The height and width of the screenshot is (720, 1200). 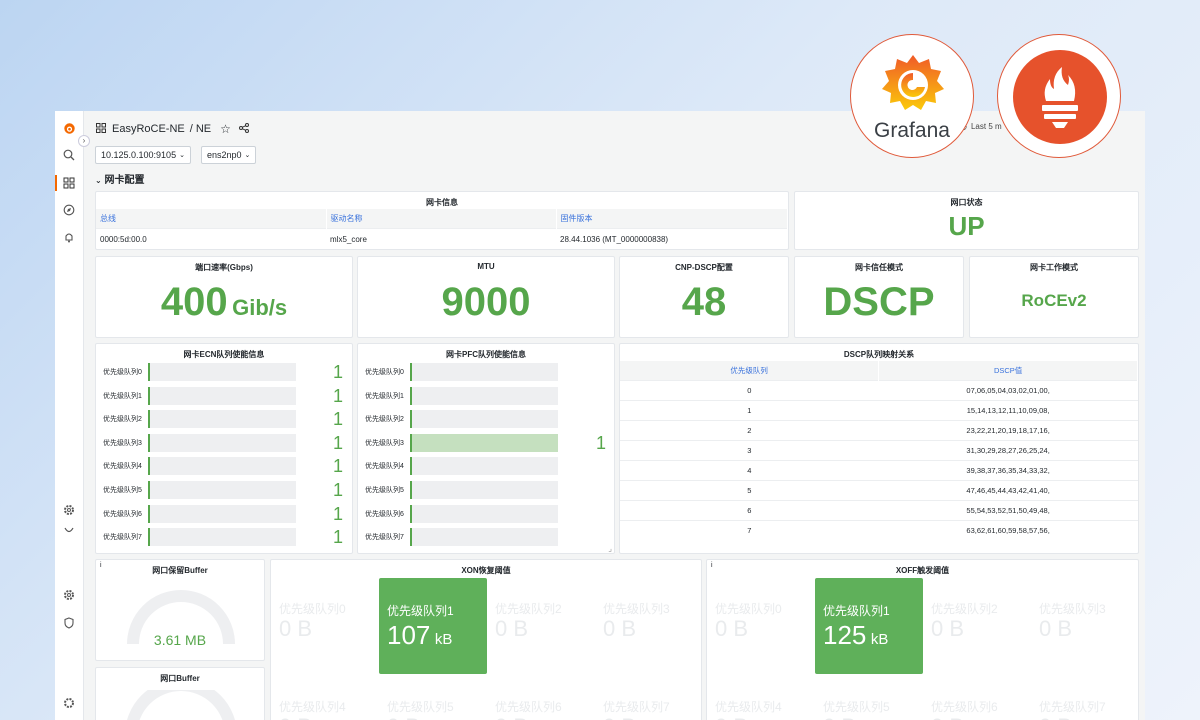 What do you see at coordinates (1008, 371) in the screenshot?
I see `column-header-dscp: DSCP值` at bounding box center [1008, 371].